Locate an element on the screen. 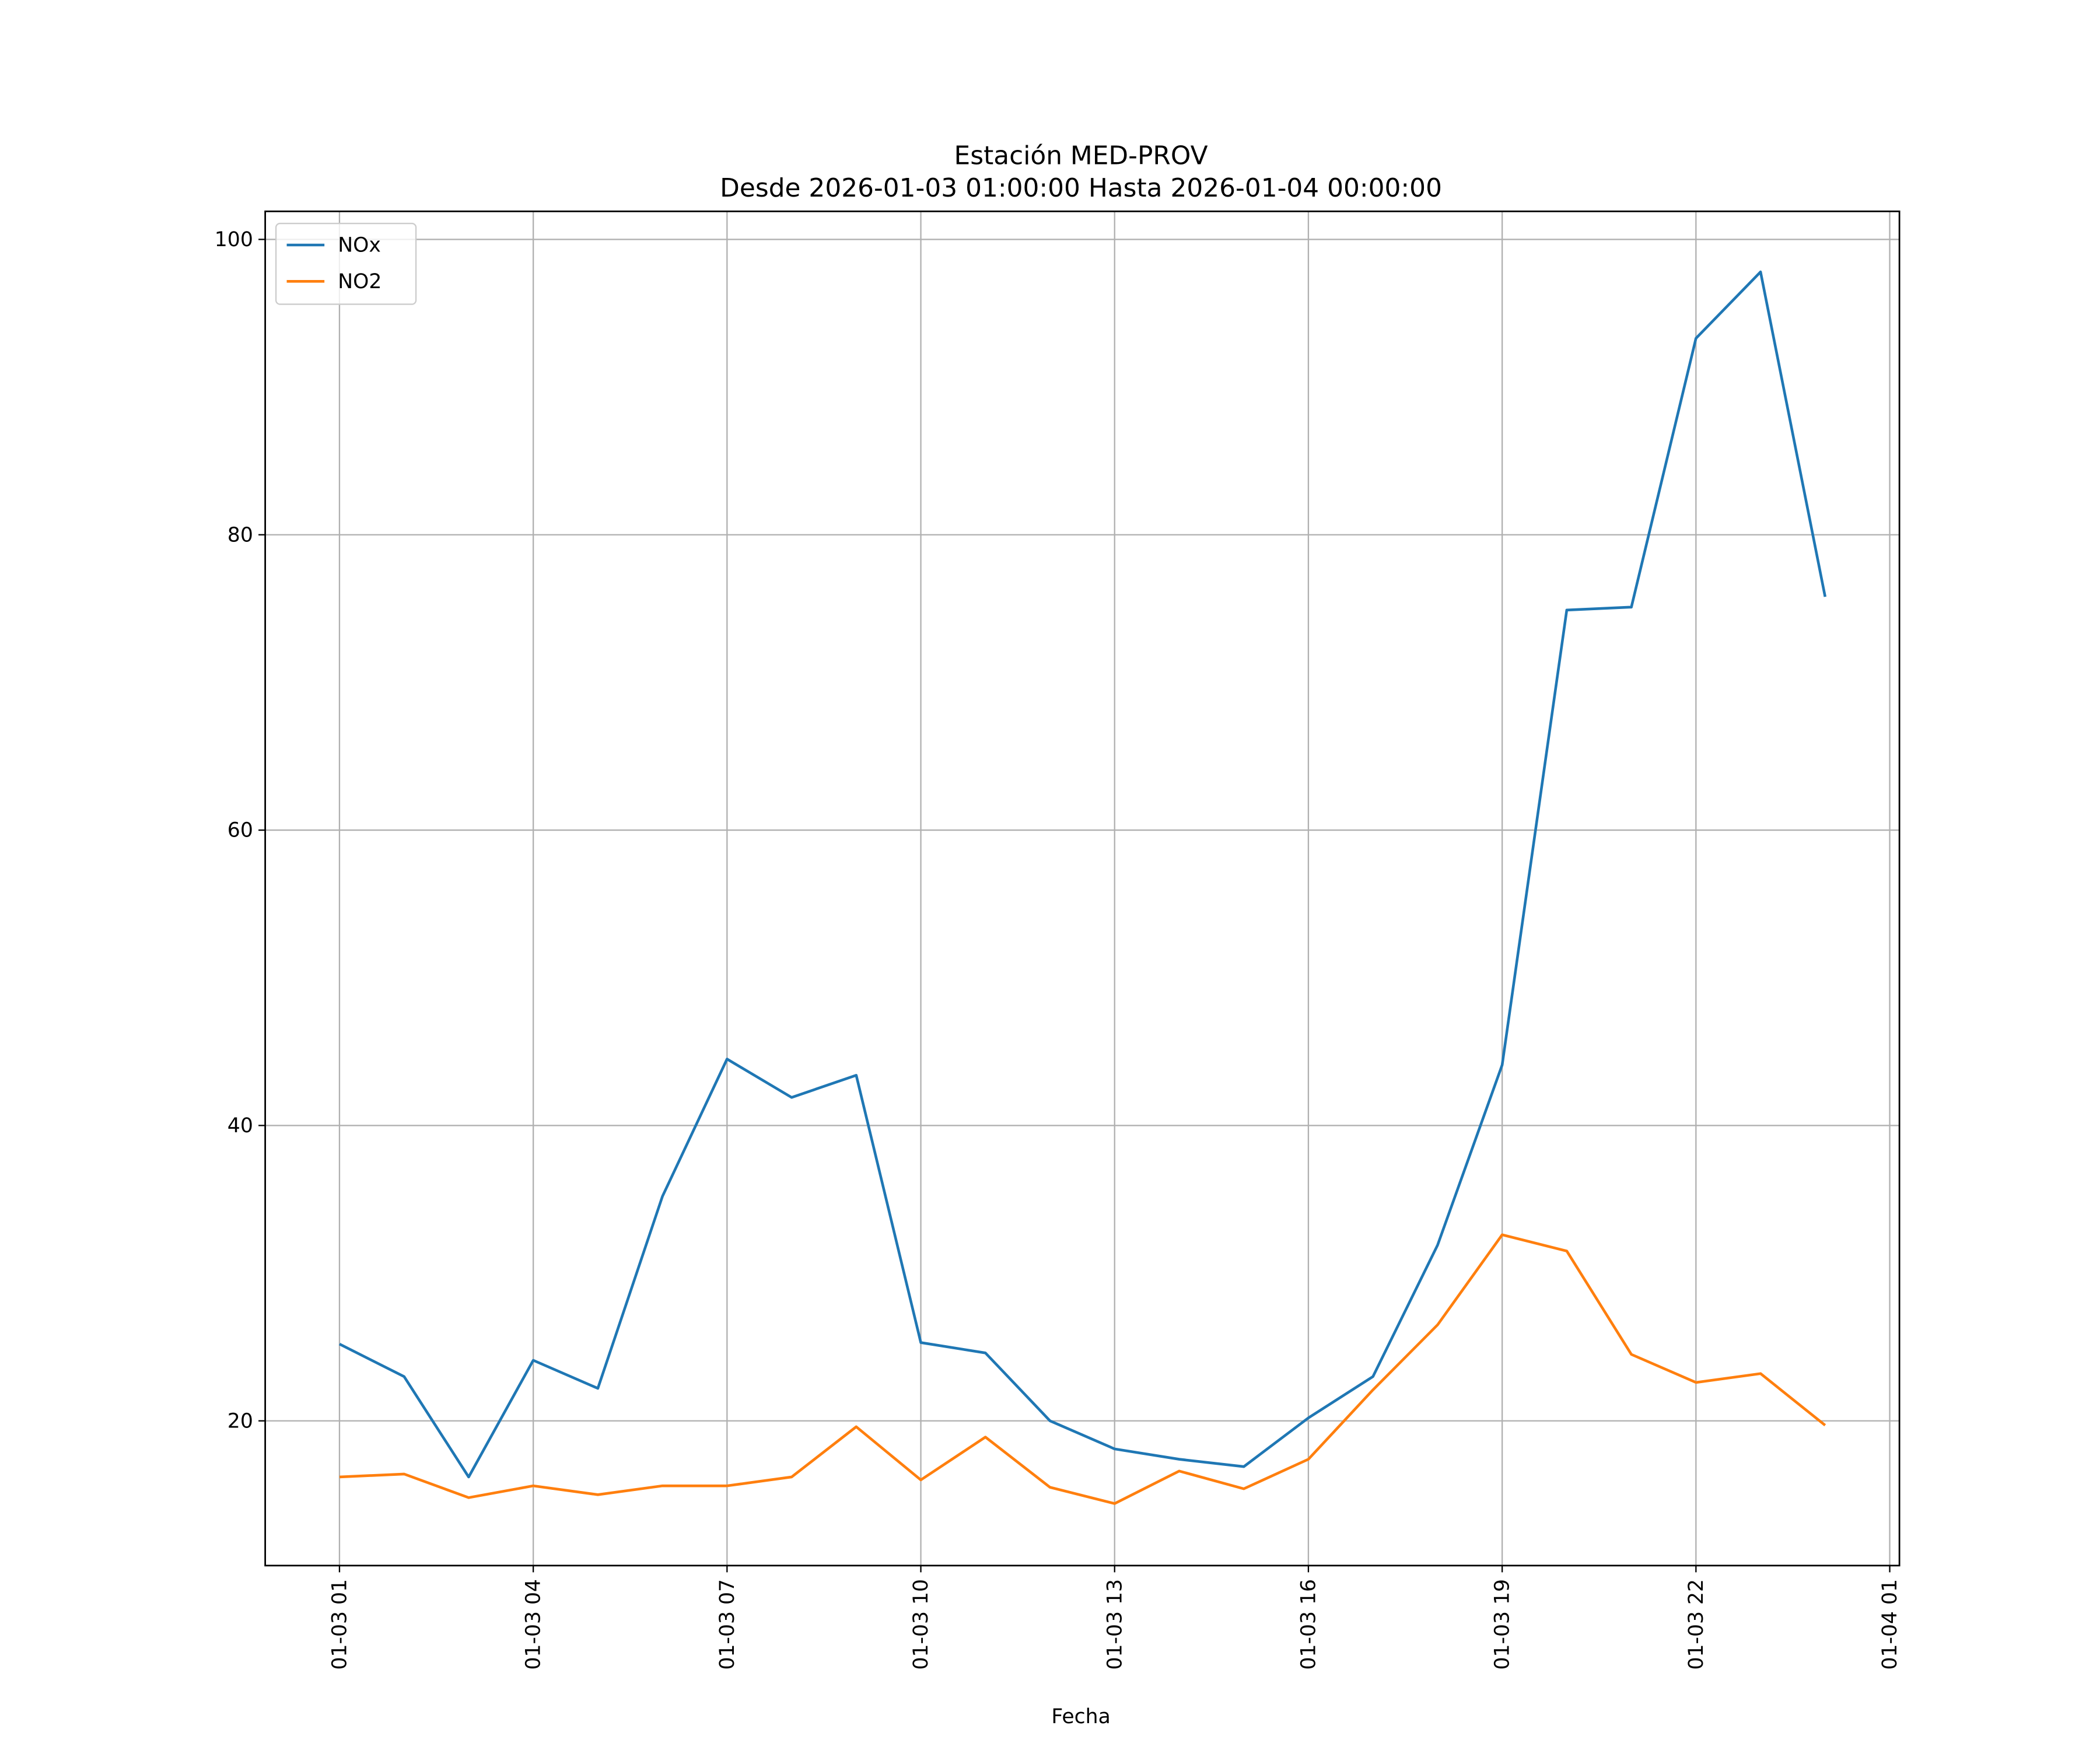  legend-label-nox: NOx is located at coordinates (359, 245).